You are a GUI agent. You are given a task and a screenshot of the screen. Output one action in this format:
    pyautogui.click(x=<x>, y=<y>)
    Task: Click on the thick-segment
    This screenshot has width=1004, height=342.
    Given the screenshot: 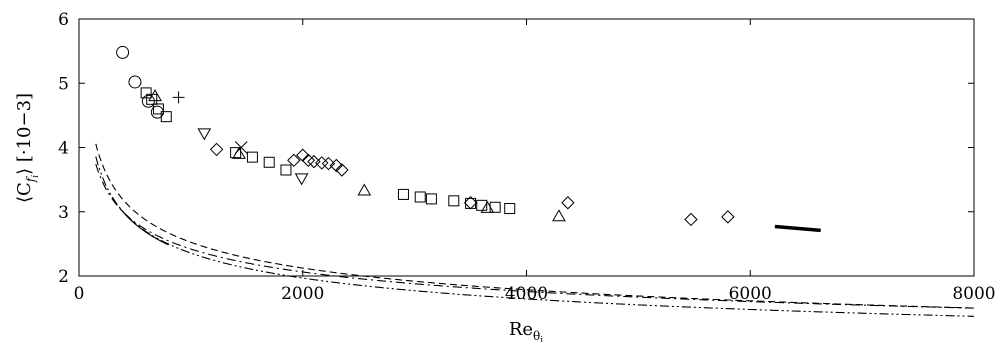 What is the action you would take?
    pyautogui.click(x=797, y=228)
    